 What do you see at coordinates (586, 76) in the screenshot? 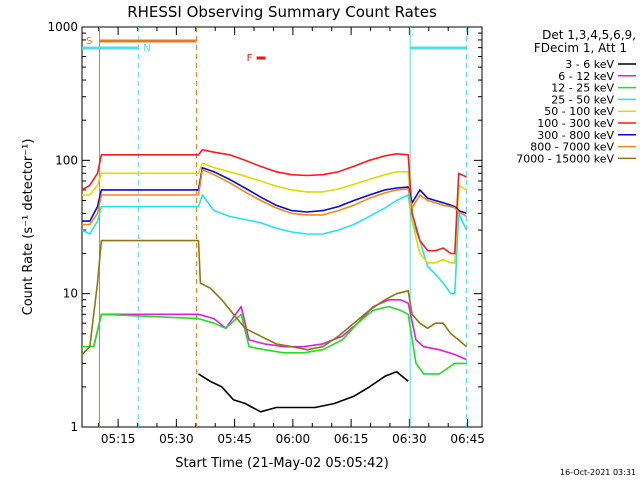
I see `legend-label-1: 6 - 12 keV` at bounding box center [586, 76].